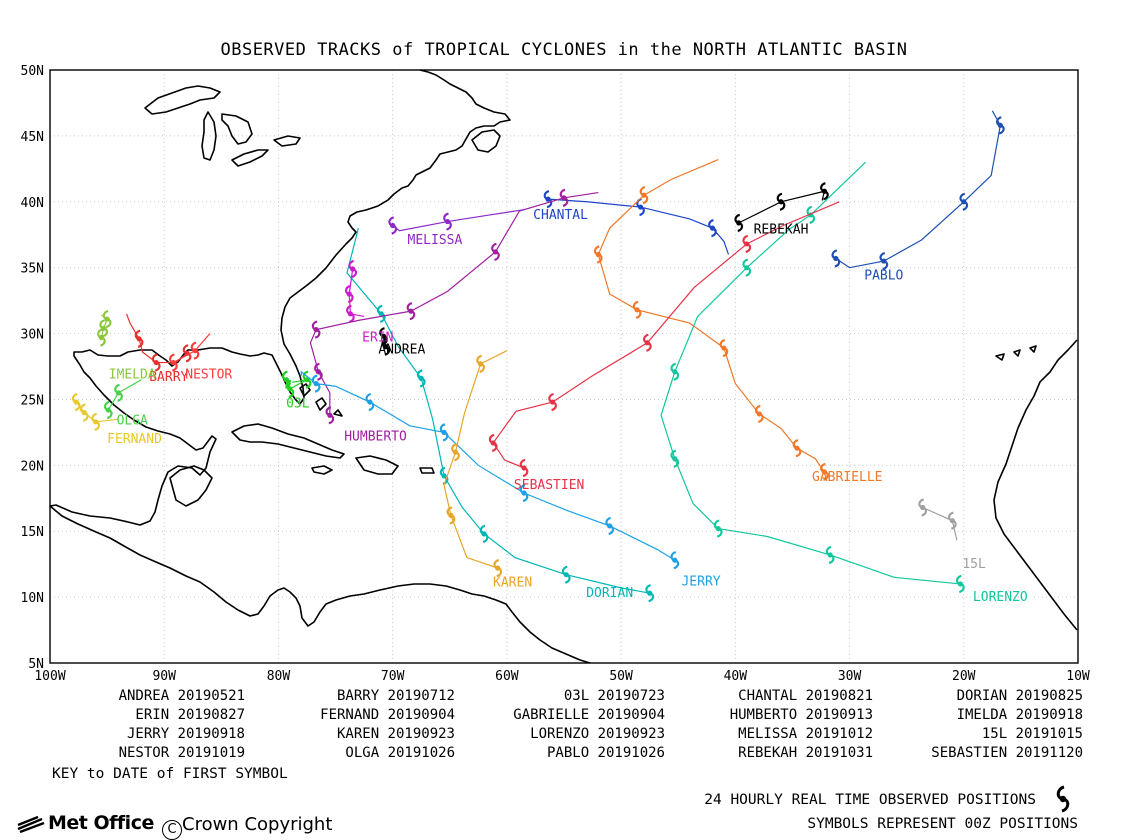  Describe the element at coordinates (32, 532) in the screenshot. I see `lat-tick-label: 15N` at that location.